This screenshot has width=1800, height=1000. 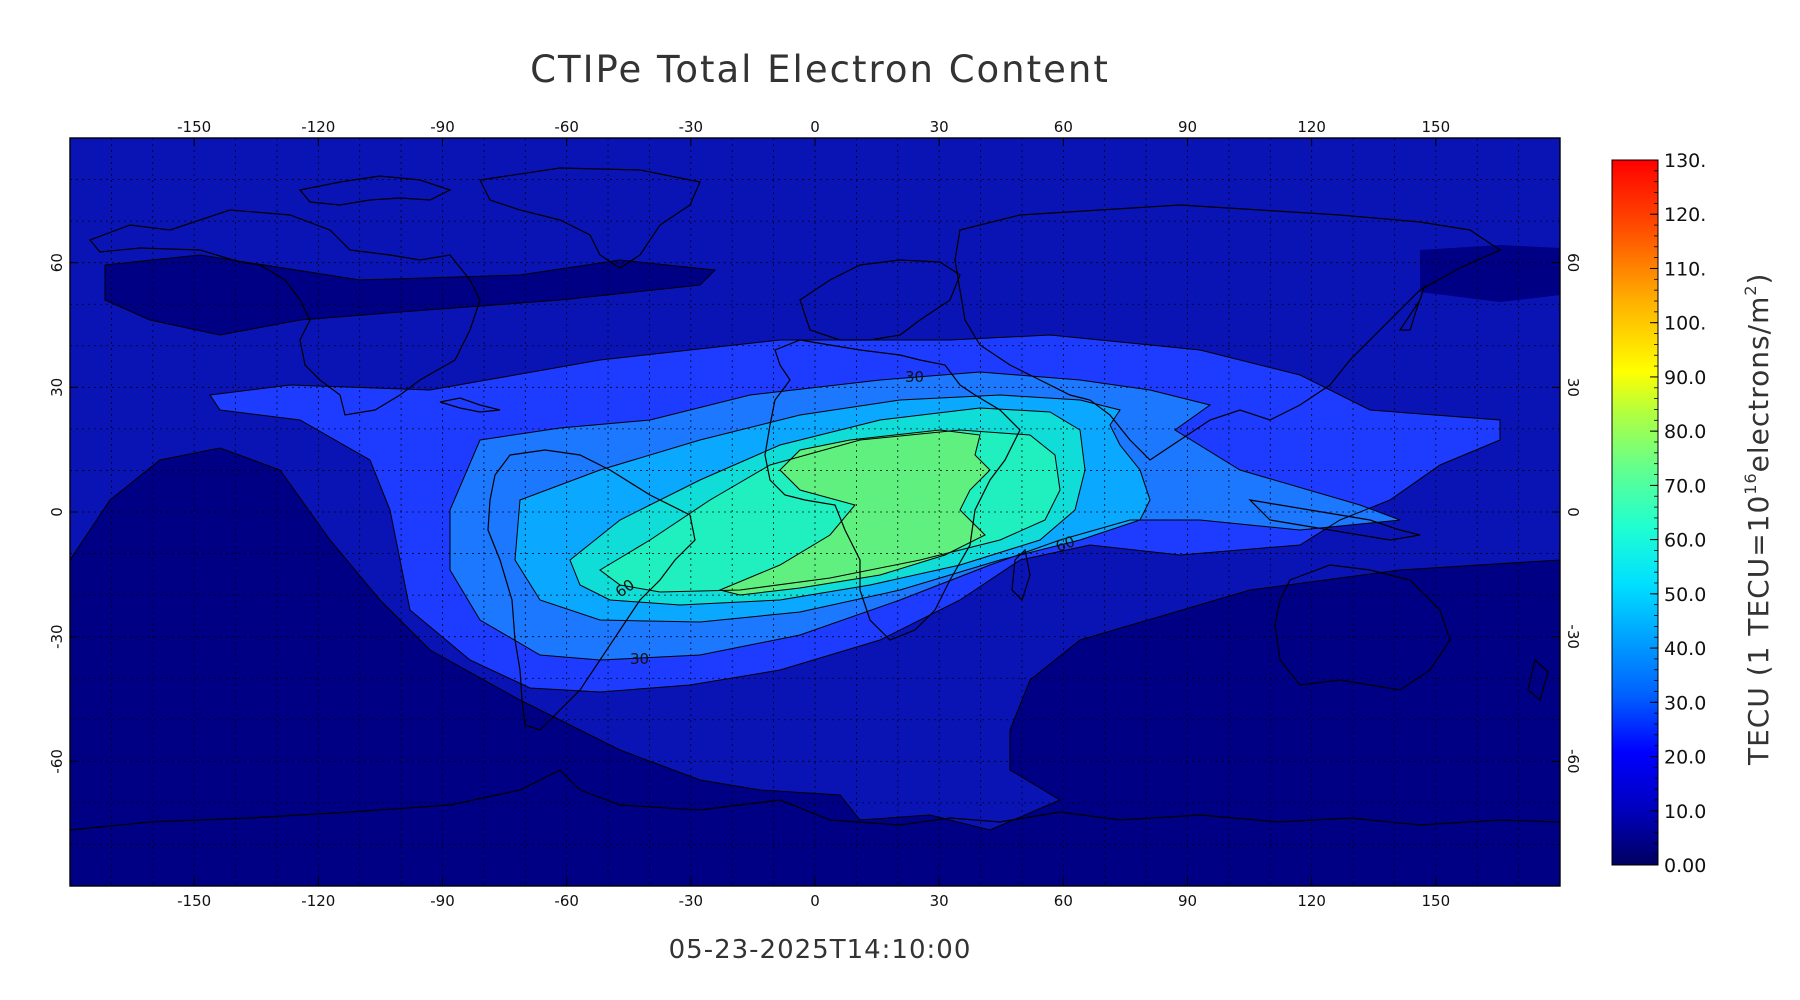 I want to click on lon-tick-label-top: 0, so click(x=815, y=127).